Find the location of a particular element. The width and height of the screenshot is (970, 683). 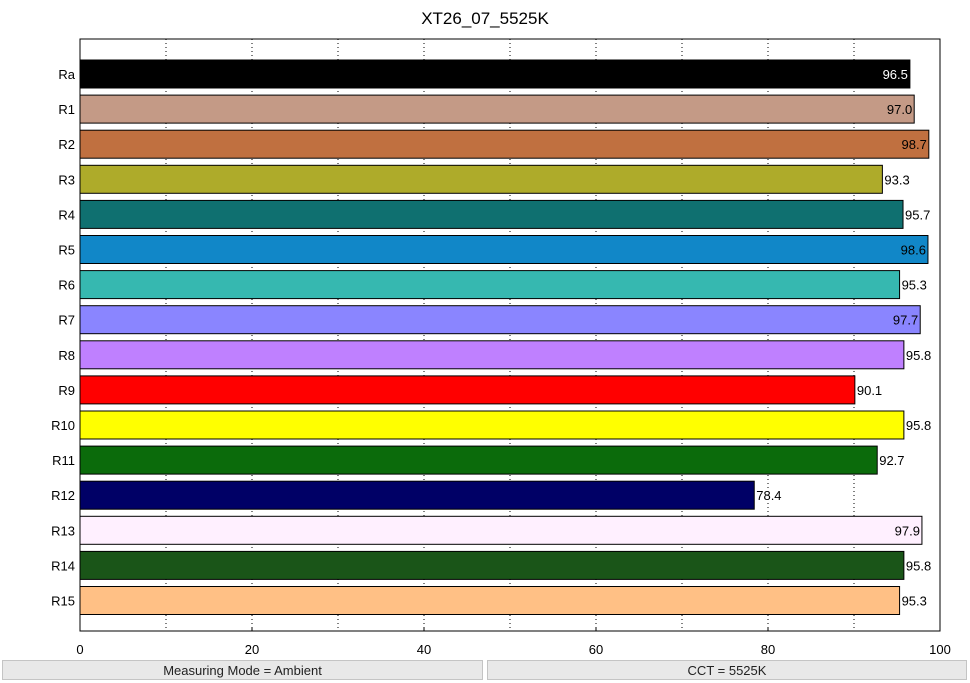

x-tick-label-40: 40 is located at coordinates (424, 649).